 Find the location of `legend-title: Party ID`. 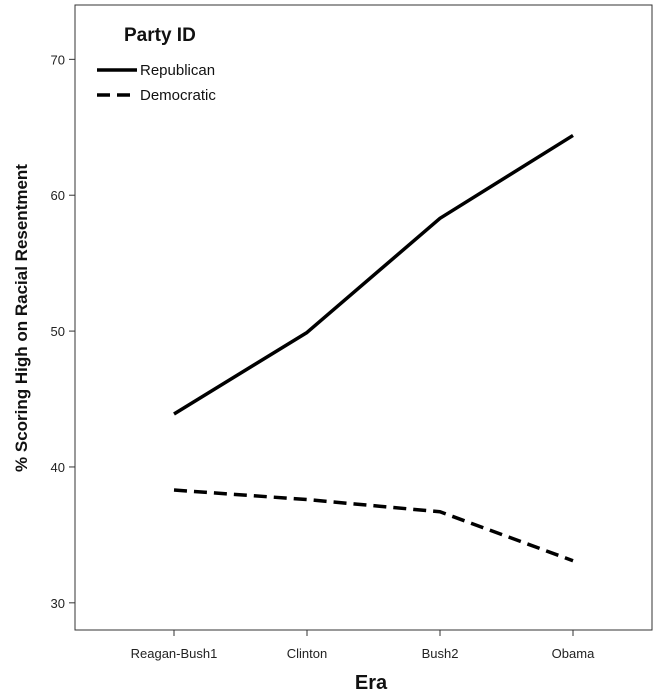

legend-title: Party ID is located at coordinates (160, 35).